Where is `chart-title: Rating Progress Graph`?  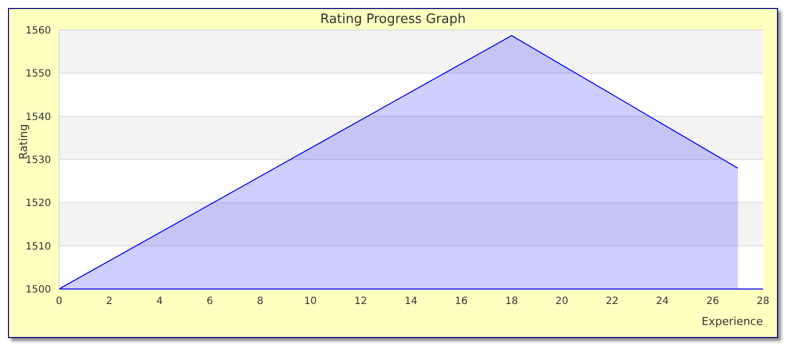
chart-title: Rating Progress Graph is located at coordinates (393, 19).